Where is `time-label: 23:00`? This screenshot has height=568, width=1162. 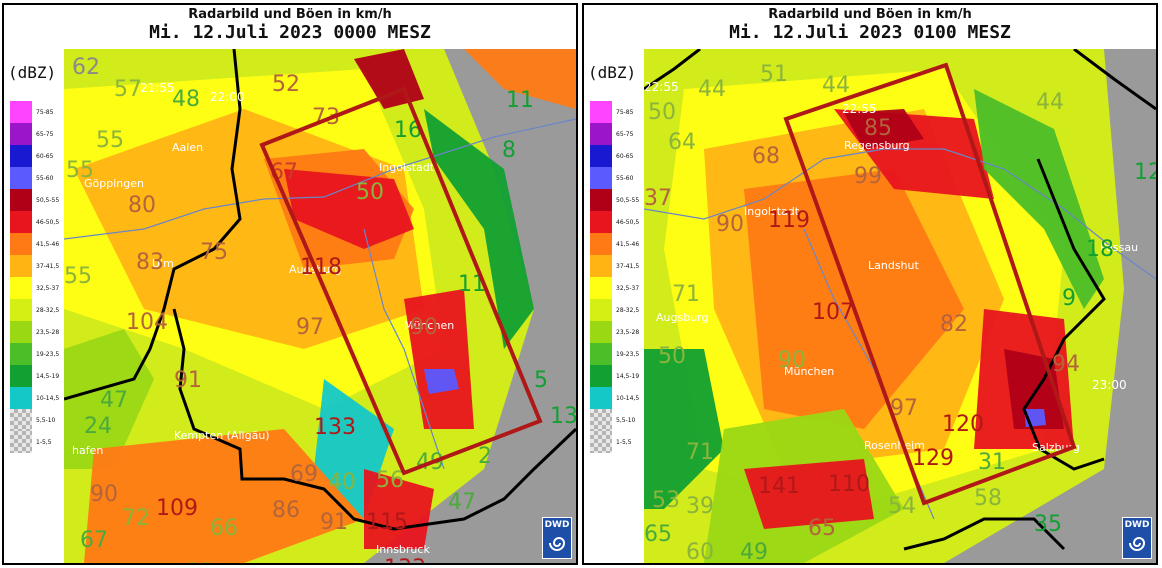 time-label: 23:00 is located at coordinates (1109, 385).